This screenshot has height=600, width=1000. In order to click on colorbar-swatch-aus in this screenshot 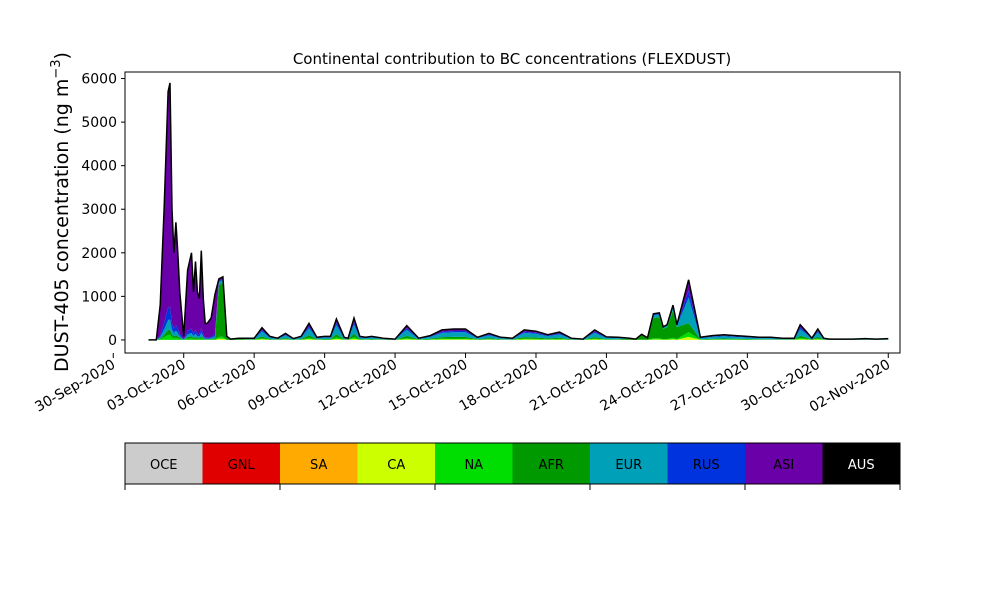, I will do `click(861, 463)`.